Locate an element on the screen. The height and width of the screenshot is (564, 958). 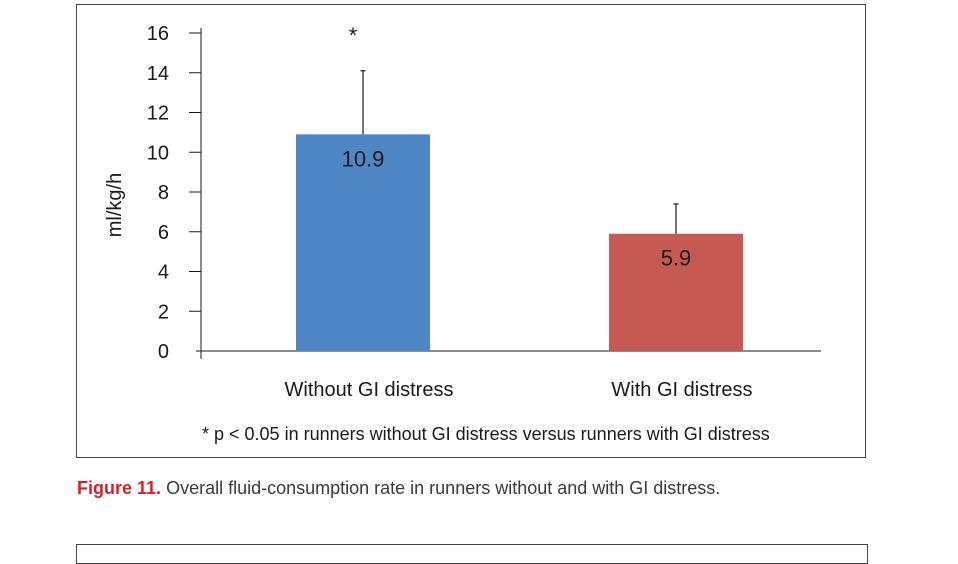
y-tick-label: 12 is located at coordinates (158, 114).